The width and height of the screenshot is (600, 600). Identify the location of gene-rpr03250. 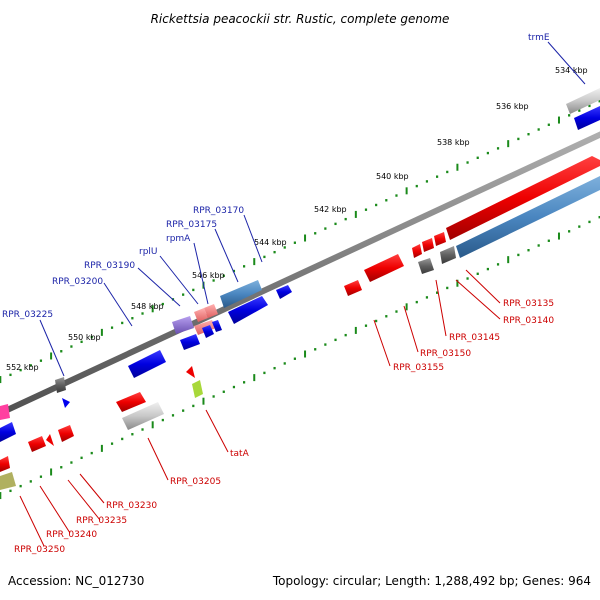
(5, 464).